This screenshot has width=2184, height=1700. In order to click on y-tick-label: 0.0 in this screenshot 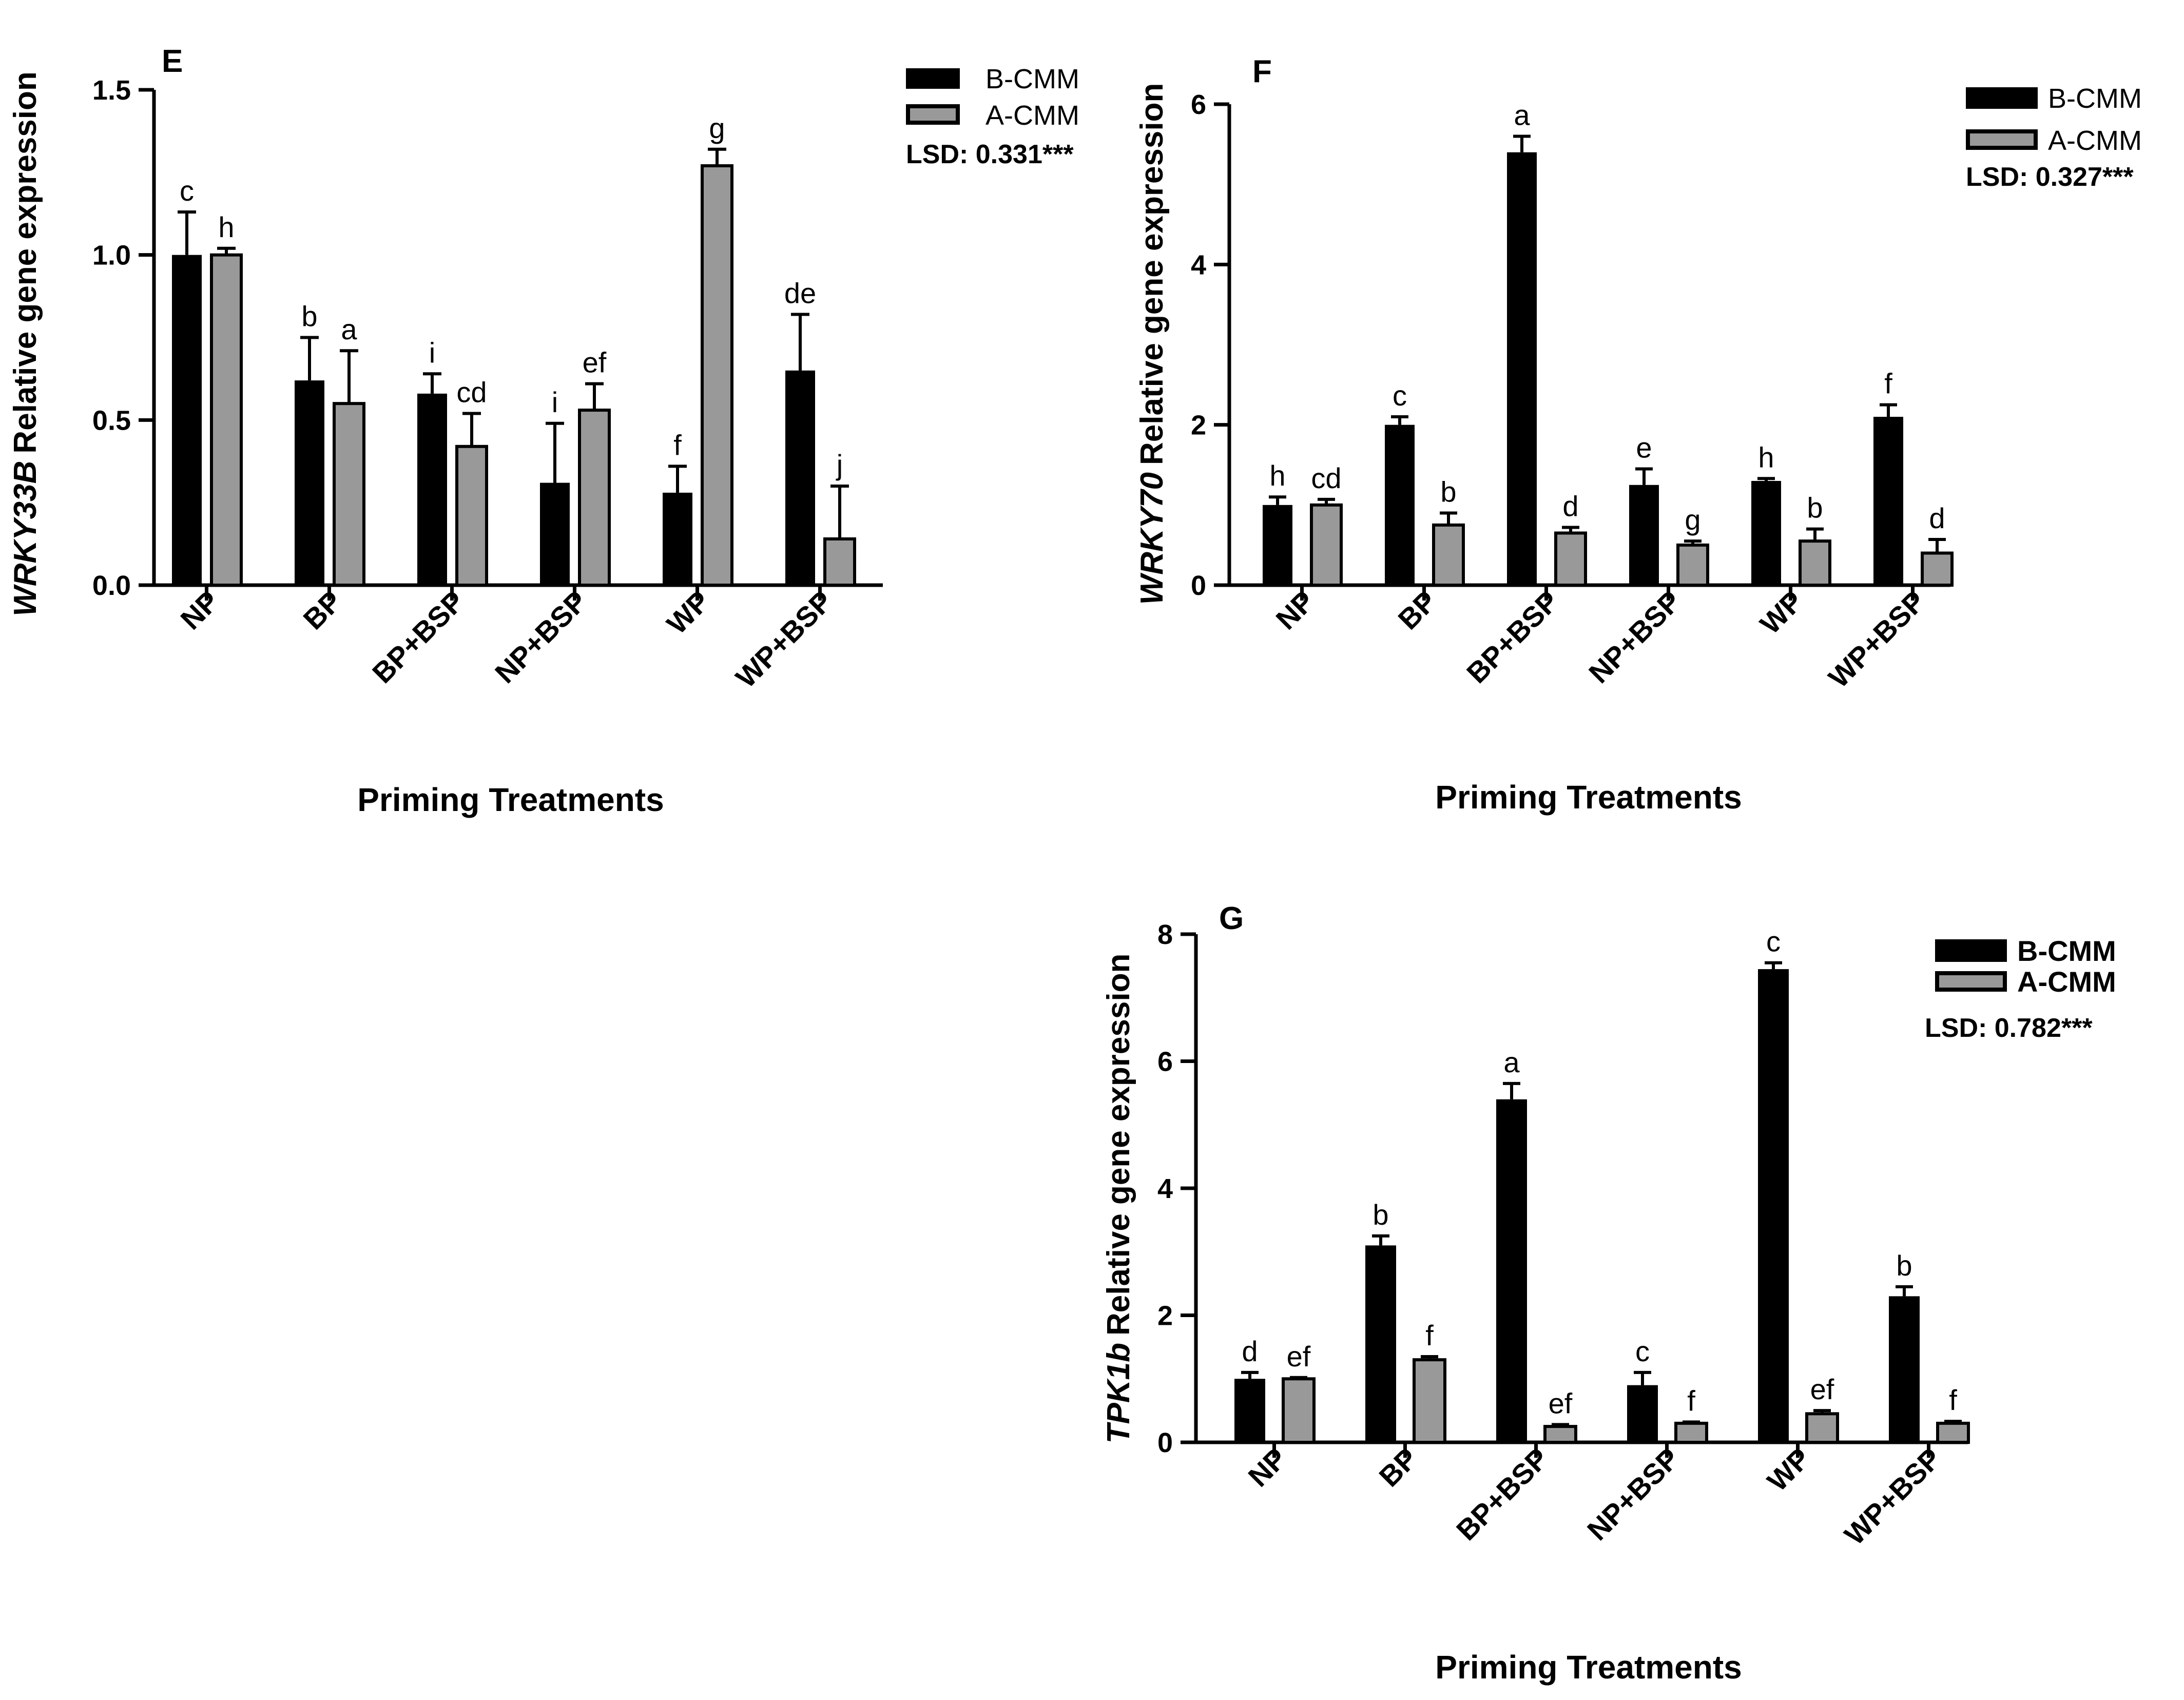, I will do `click(111, 585)`.